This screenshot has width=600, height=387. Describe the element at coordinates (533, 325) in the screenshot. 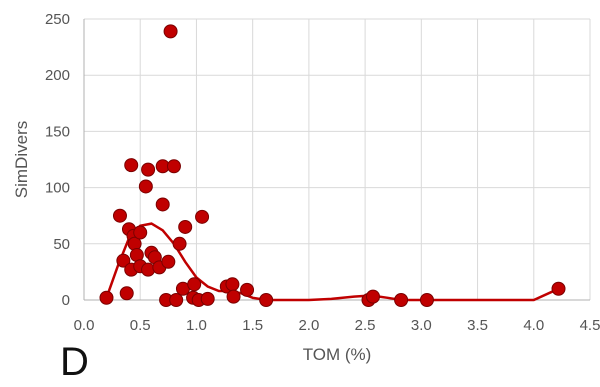

I see `x-tick-label: 4.0` at that location.